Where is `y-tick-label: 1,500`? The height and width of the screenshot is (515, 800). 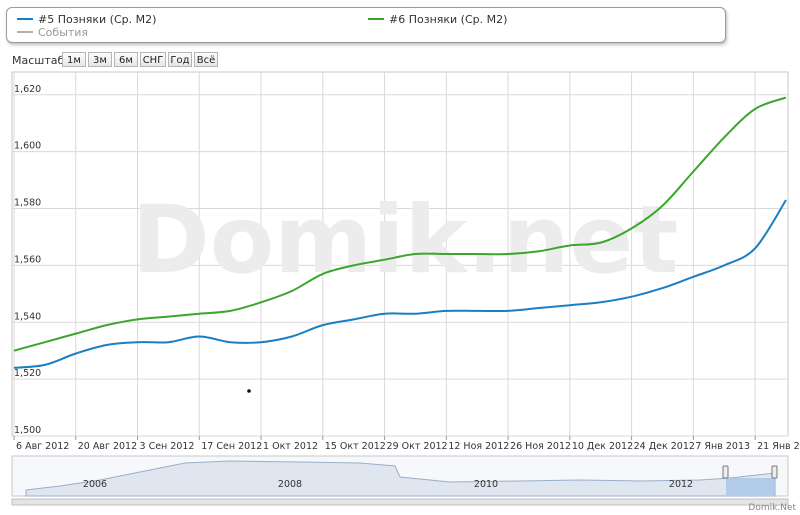 y-tick-label: 1,500 is located at coordinates (27, 430).